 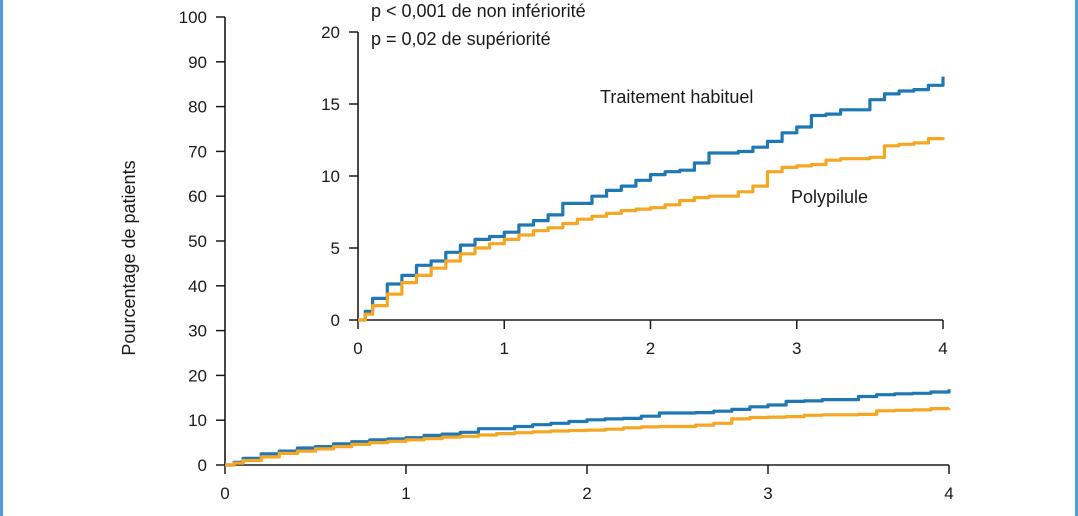 What do you see at coordinates (767, 493) in the screenshot?
I see `main-x-tick-label: 3` at bounding box center [767, 493].